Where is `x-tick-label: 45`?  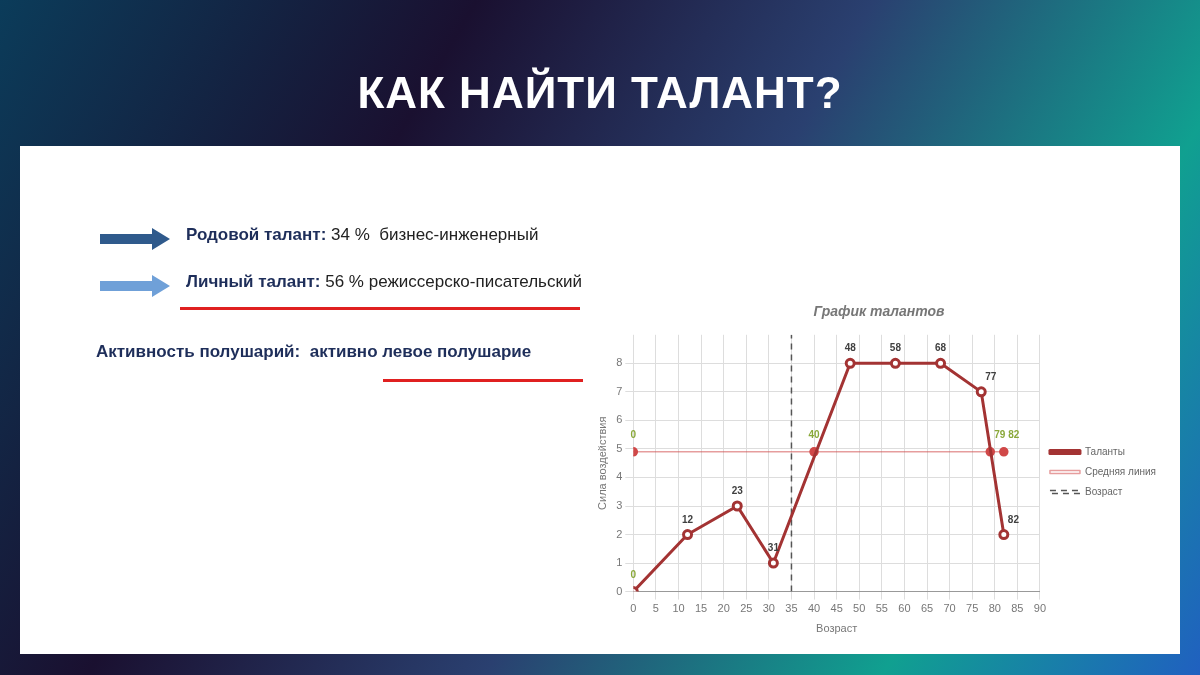 x-tick-label: 45 is located at coordinates (836, 608).